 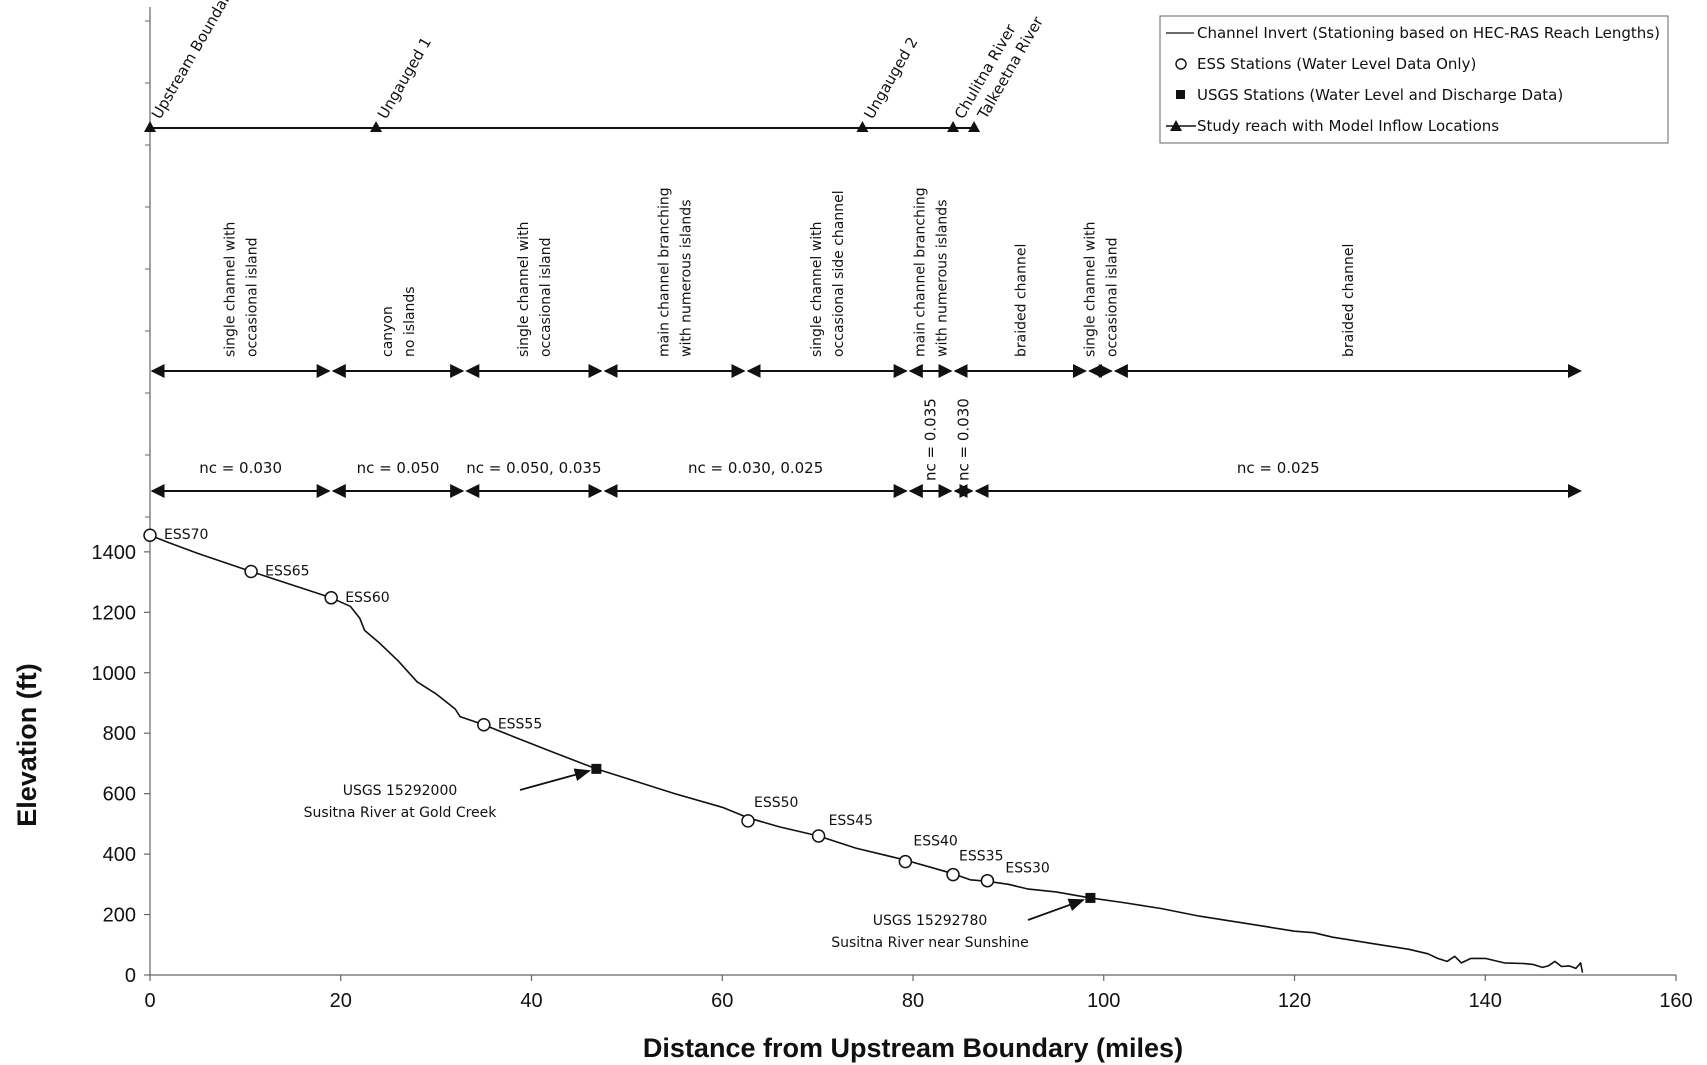 What do you see at coordinates (1348, 126) in the screenshot?
I see `legend-label-study-reach: Study reach with Model Inflow Locations` at bounding box center [1348, 126].